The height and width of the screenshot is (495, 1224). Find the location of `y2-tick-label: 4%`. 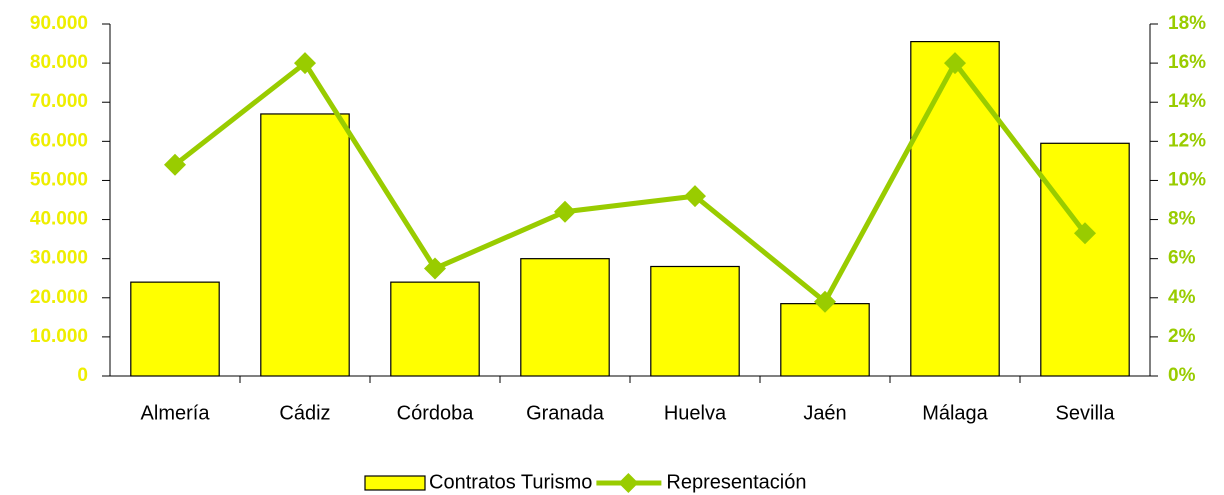

y2-tick-label: 4% is located at coordinates (1182, 297).